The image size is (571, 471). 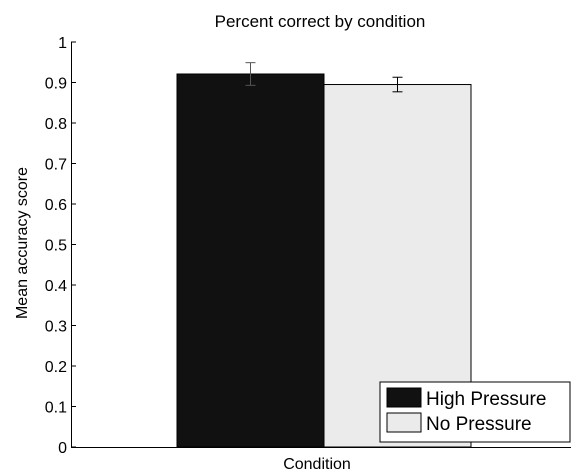 I want to click on error-bar-no-pressure, so click(x=397, y=84).